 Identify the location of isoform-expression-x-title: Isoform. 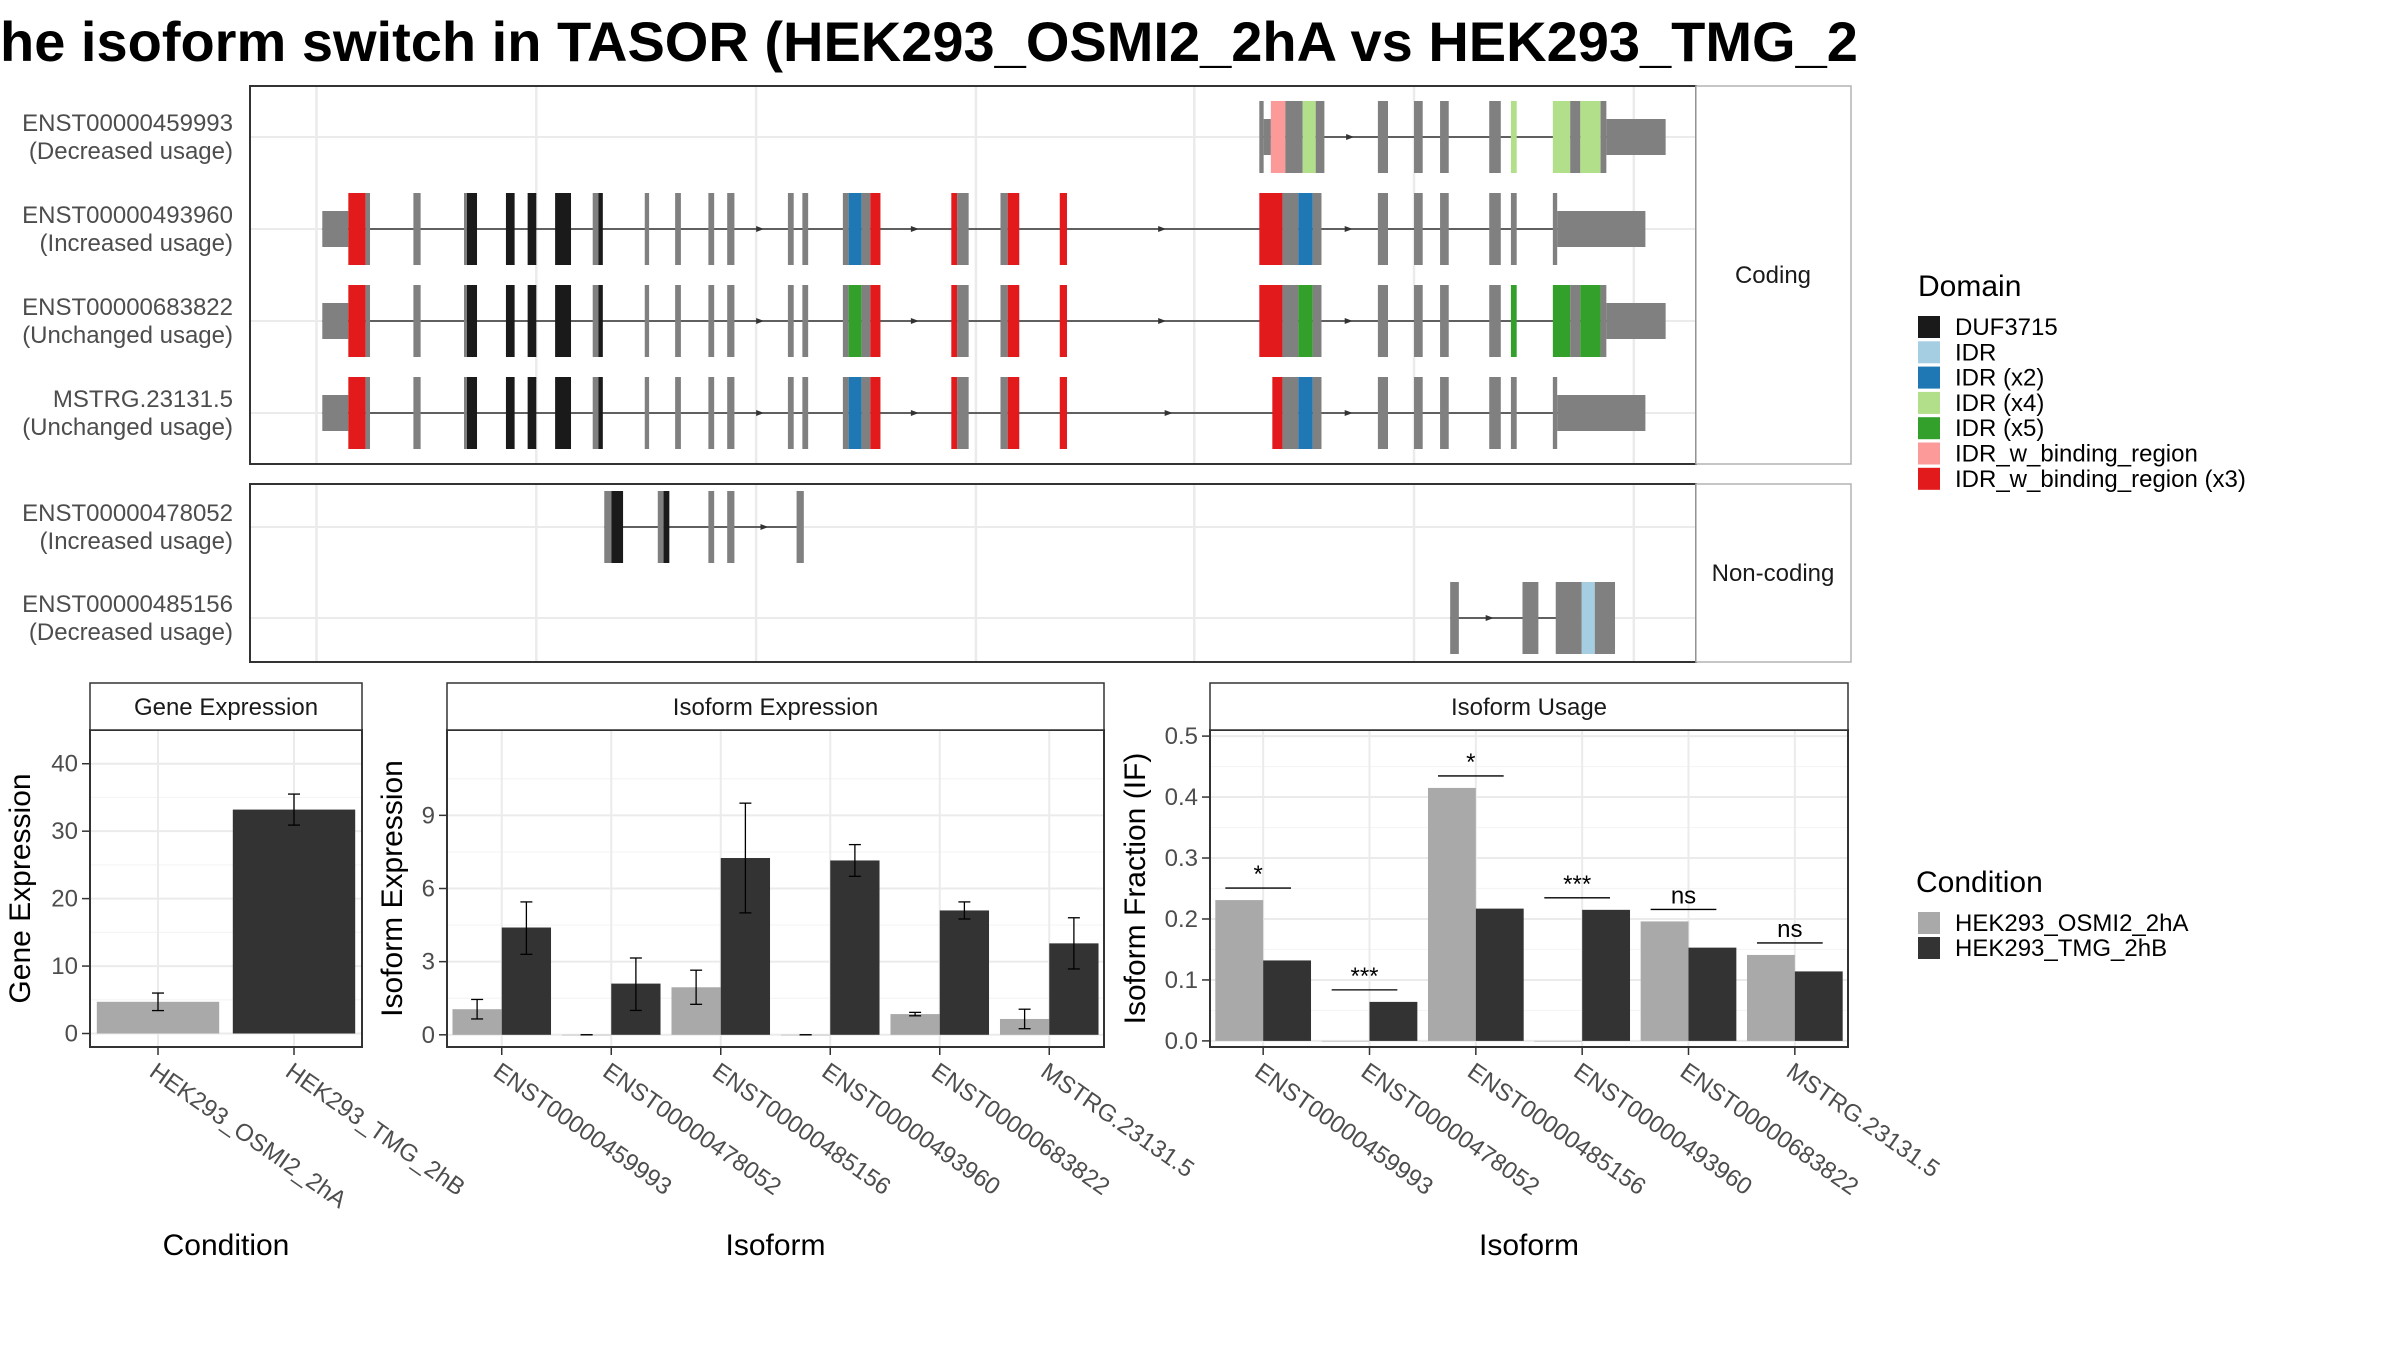
(775, 1245).